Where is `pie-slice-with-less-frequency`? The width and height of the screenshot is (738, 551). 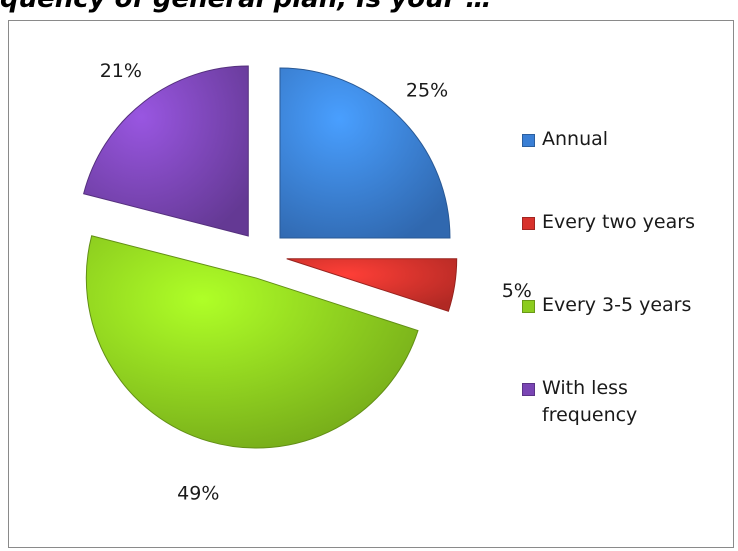 pie-slice-with-less-frequency is located at coordinates (166, 151).